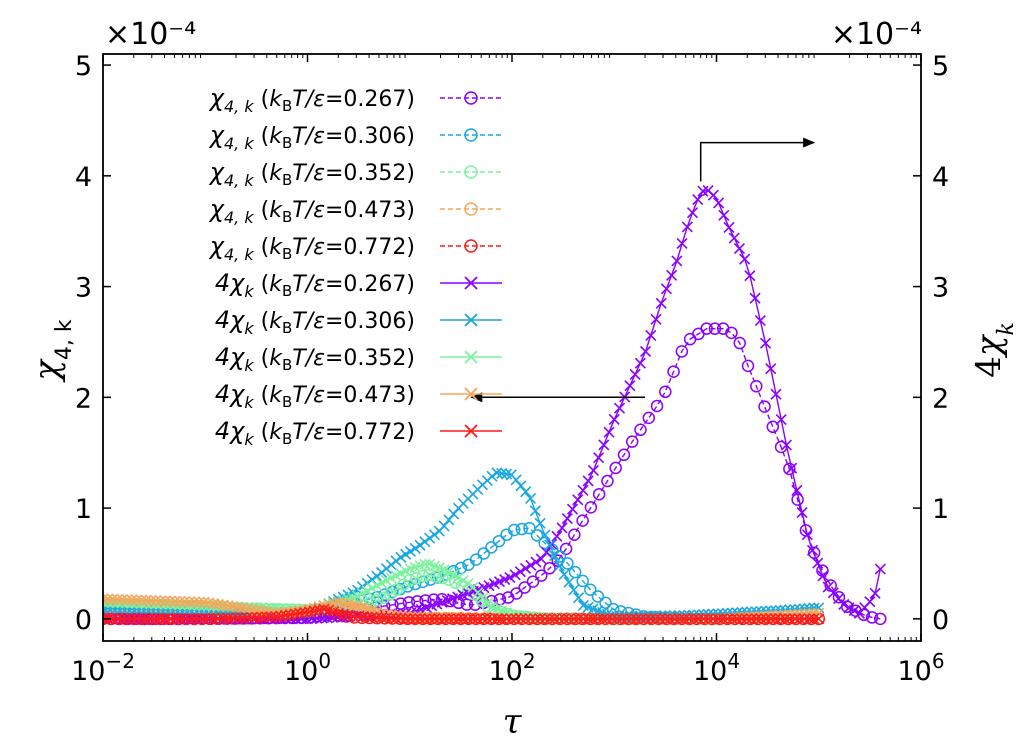  Describe the element at coordinates (940, 177) in the screenshot. I see `y-right-tick-label: 4` at that location.